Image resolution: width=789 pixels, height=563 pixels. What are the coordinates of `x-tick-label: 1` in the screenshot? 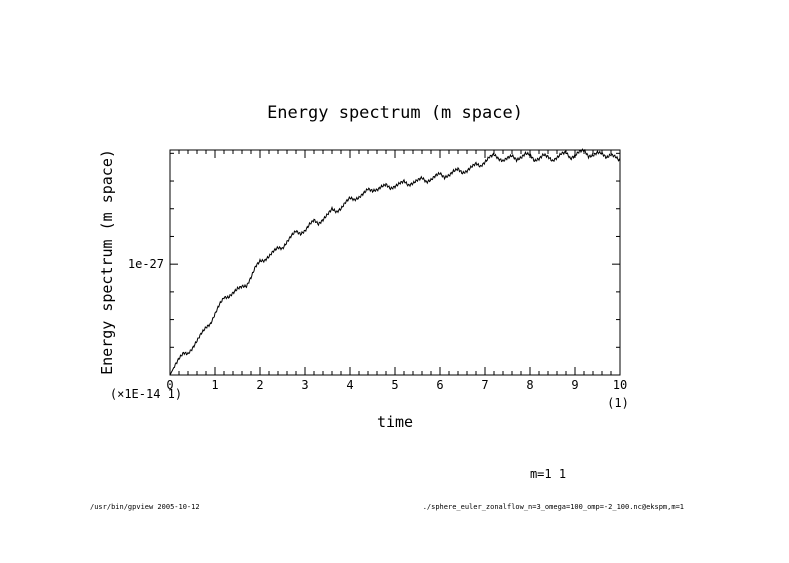 It's located at (214, 385).